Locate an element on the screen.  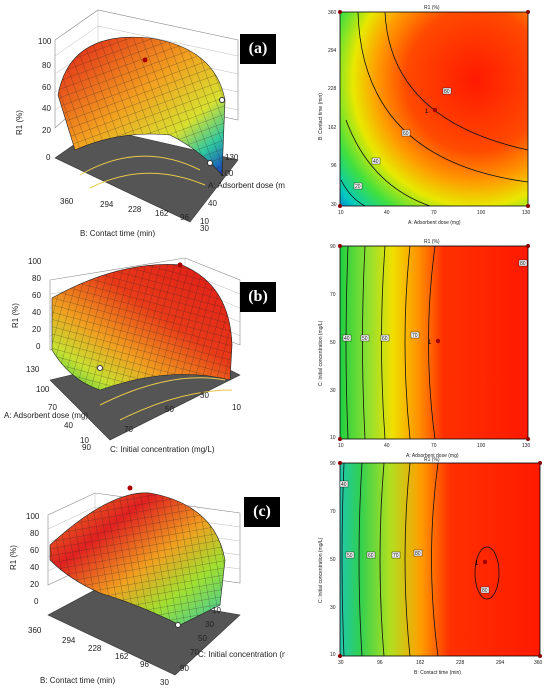
x-tick: 162 is located at coordinates (420, 663).